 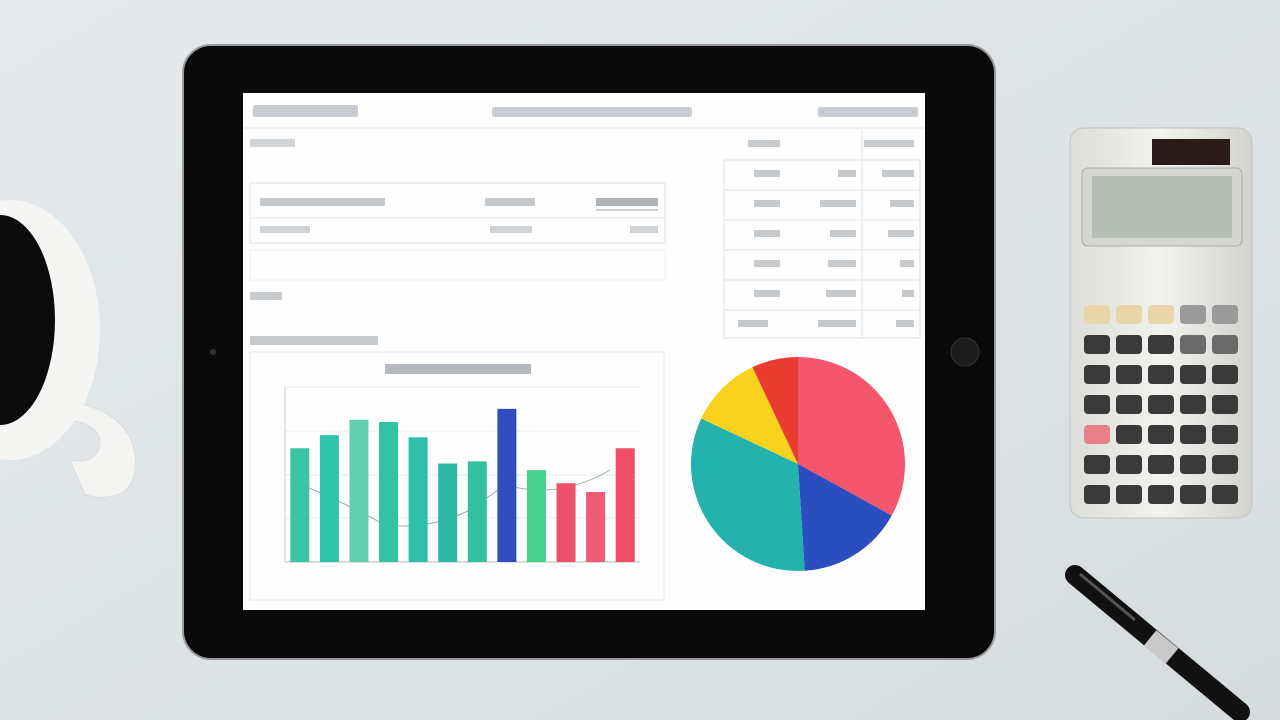 What do you see at coordinates (462, 452) in the screenshot?
I see `chart-gridlines` at bounding box center [462, 452].